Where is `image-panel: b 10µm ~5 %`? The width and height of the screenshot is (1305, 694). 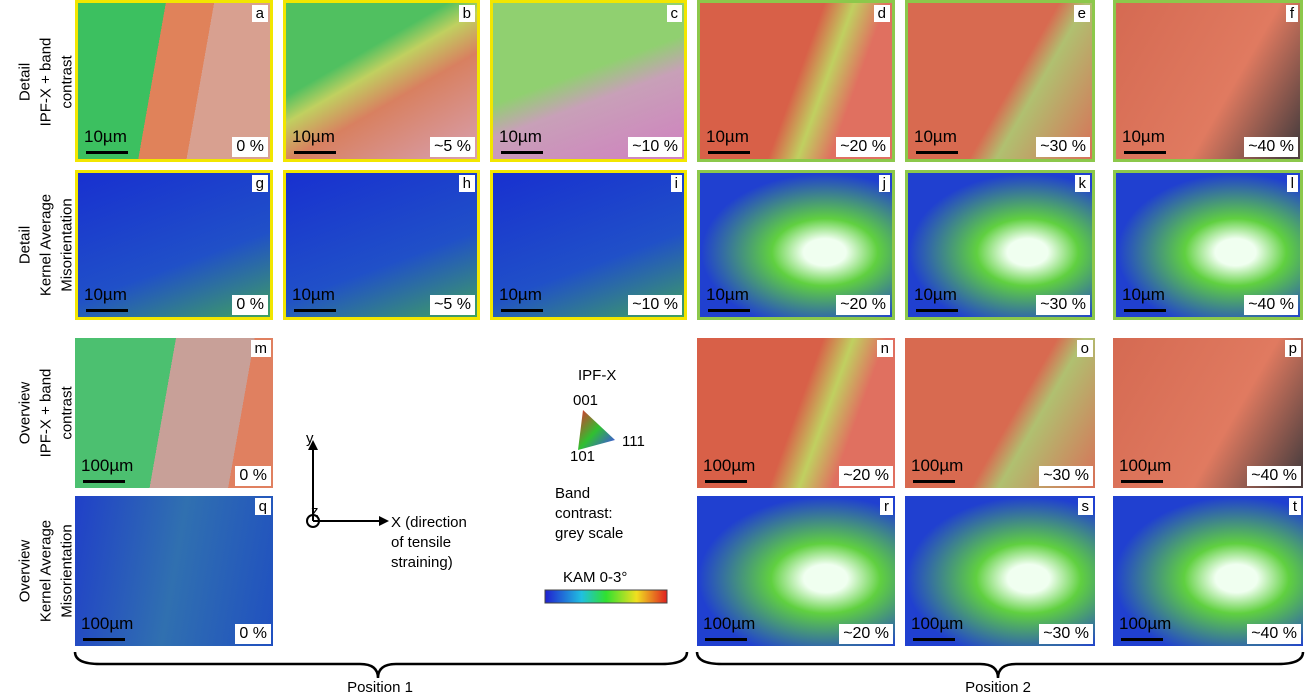
image-panel: b 10µm ~5 % is located at coordinates (381, 81).